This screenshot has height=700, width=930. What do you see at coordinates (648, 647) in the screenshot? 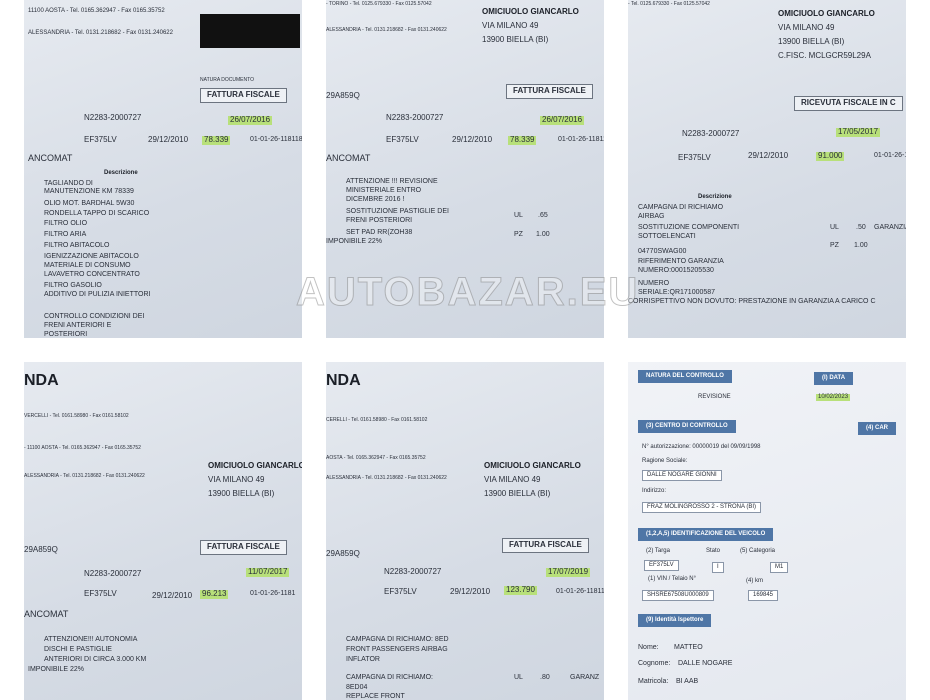
I see `document-text: Nome:` at bounding box center [648, 647].